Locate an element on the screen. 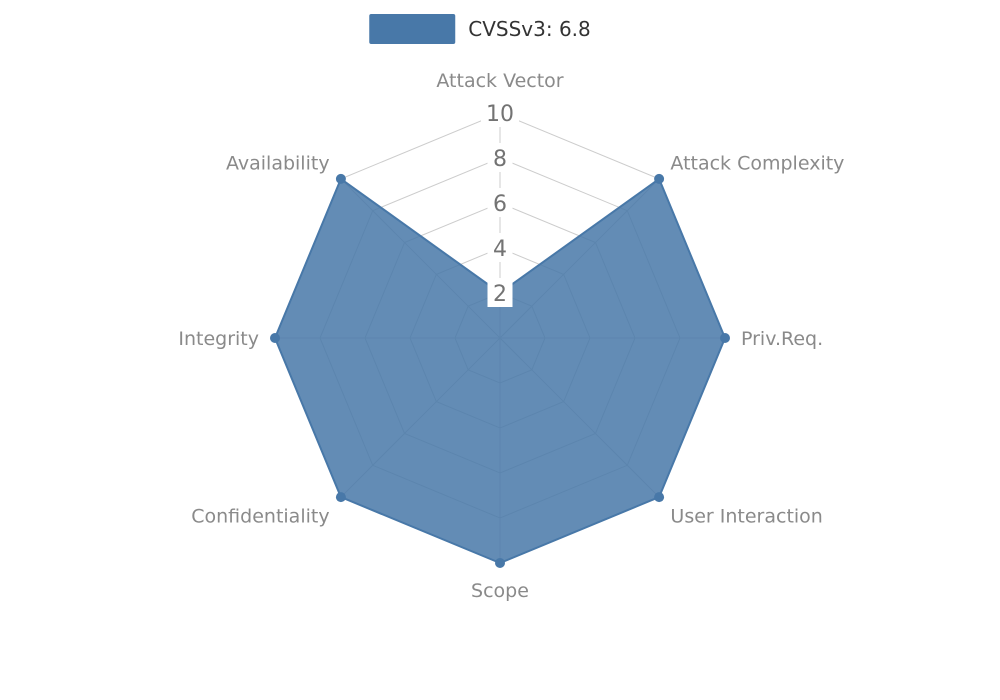 The width and height of the screenshot is (1000, 700). legend-label: CVSSv3: 6.8 is located at coordinates (529, 29).